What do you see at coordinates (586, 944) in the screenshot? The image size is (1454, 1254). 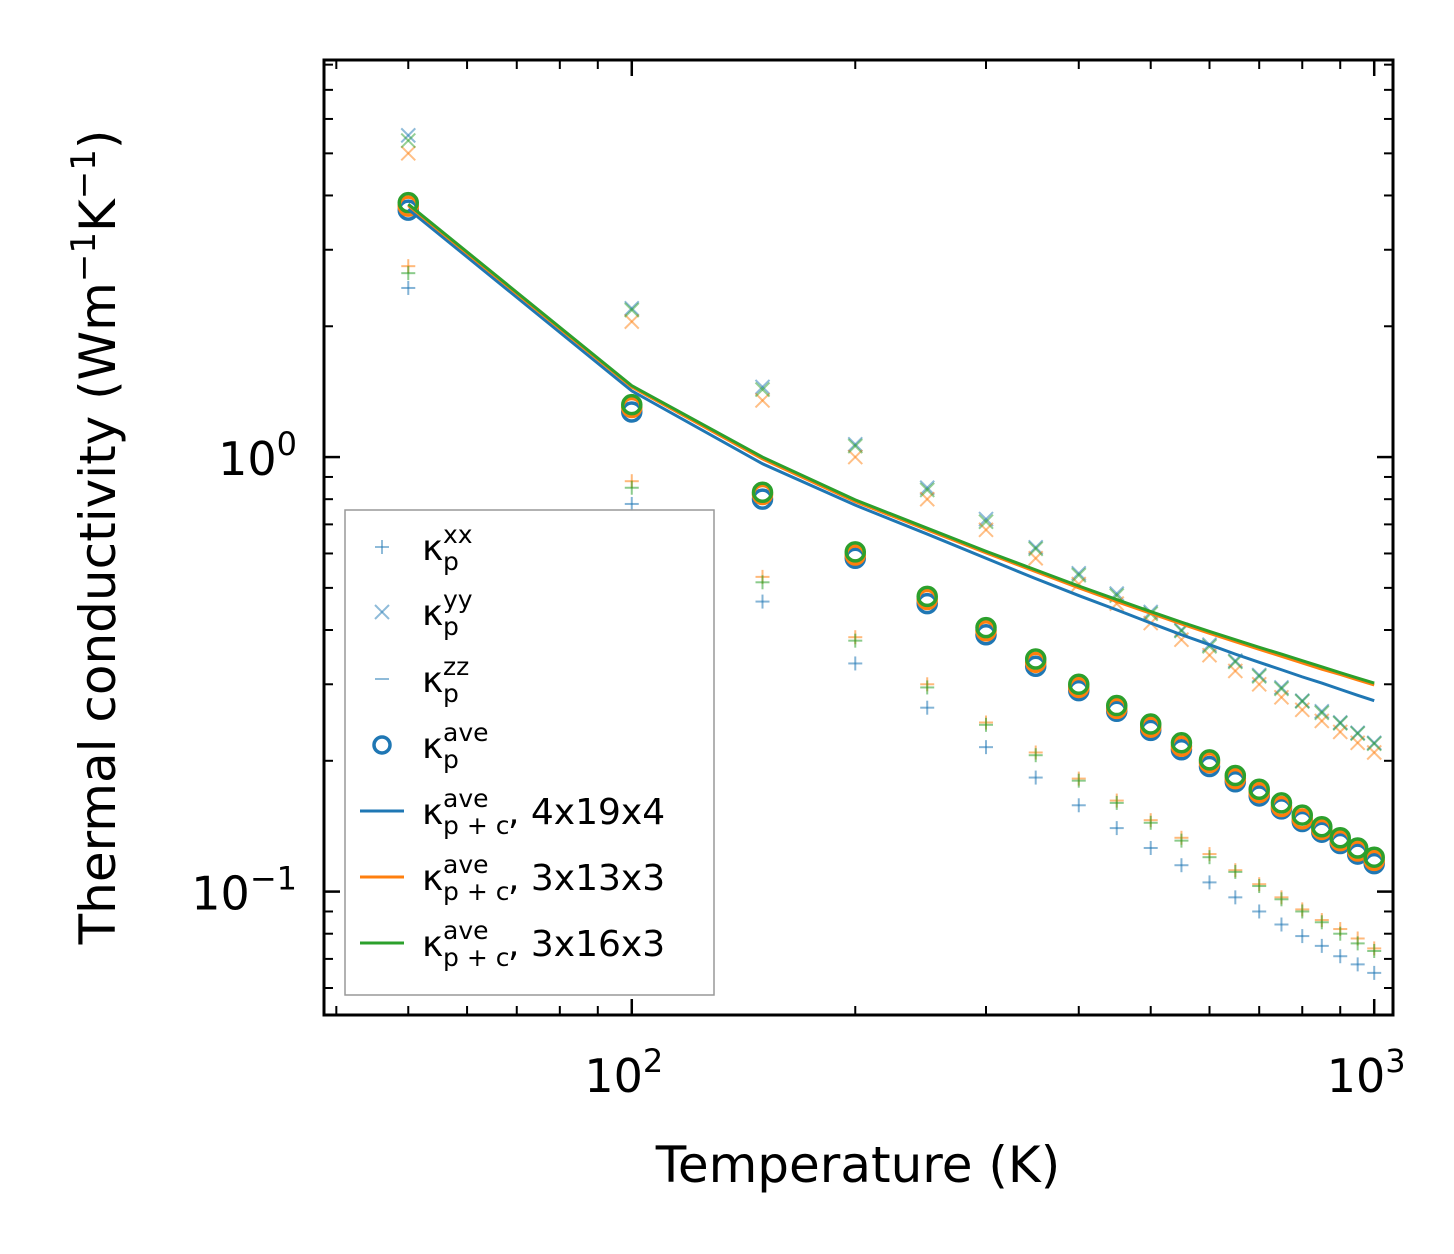 I see `legend-label: , 3x16x3` at bounding box center [586, 944].